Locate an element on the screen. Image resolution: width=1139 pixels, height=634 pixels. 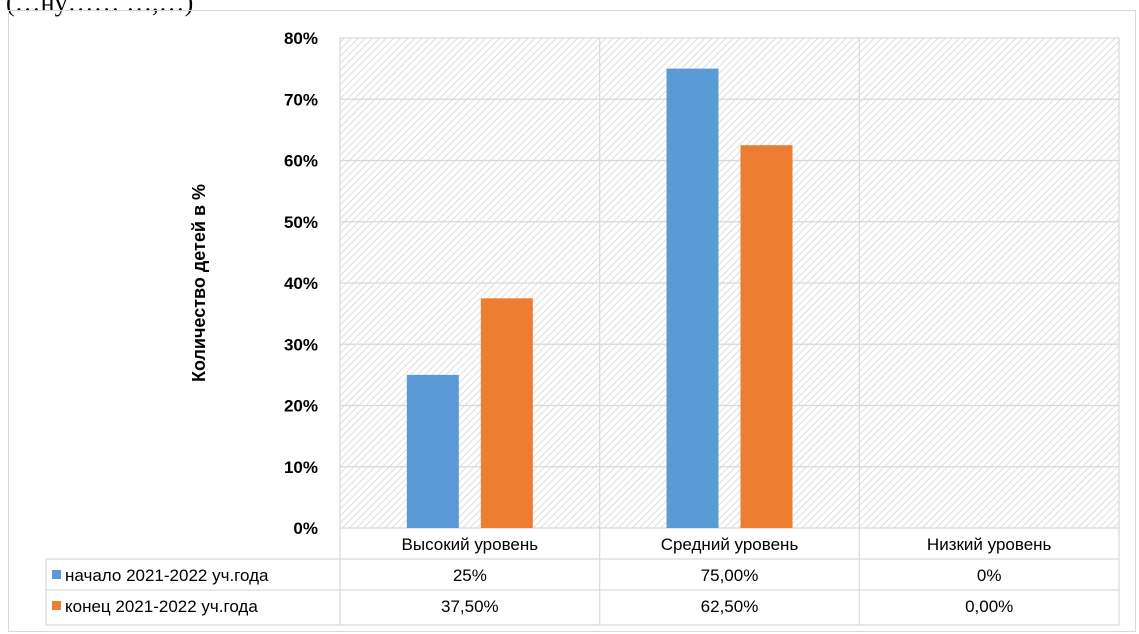
table-cell: 62,50% is located at coordinates (730, 606).